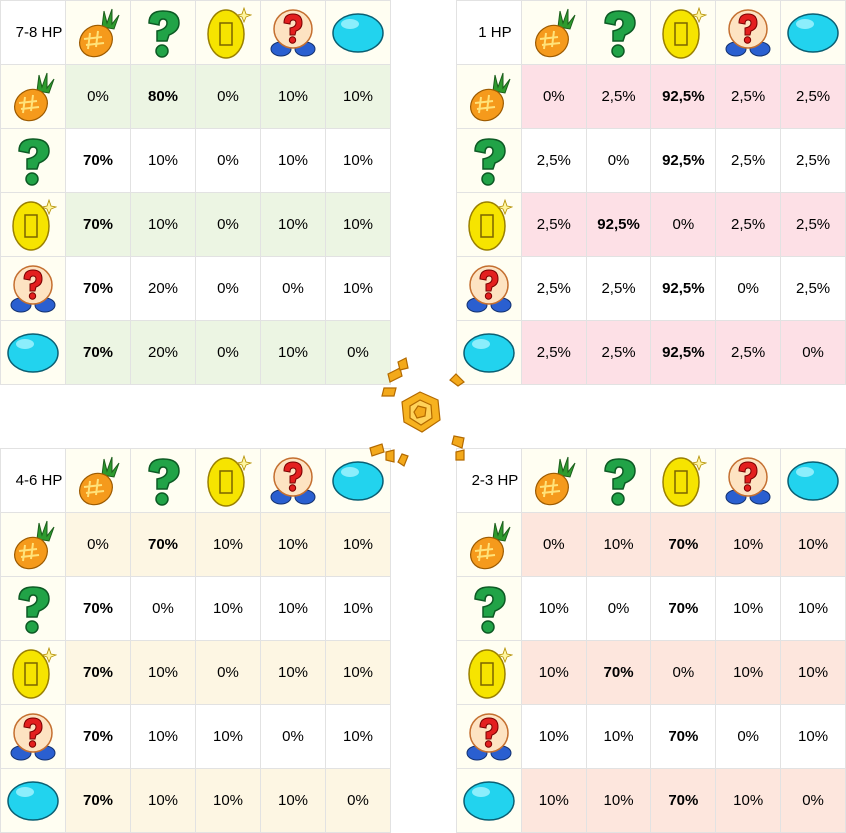  I want to click on table-row: 0% 80% 0% 10% 10%, so click(195, 96).